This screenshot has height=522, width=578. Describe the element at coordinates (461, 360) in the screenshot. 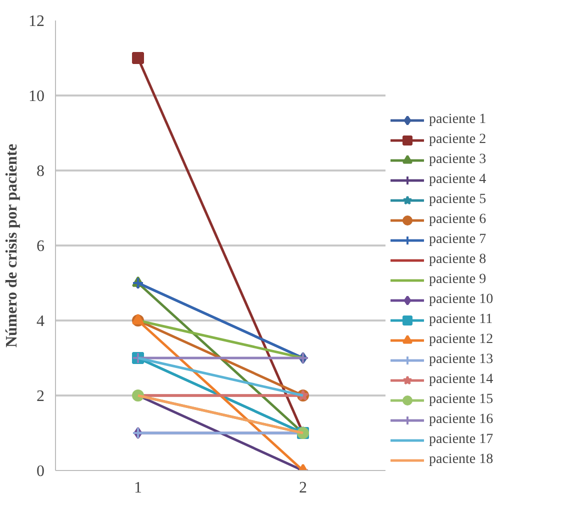

I see `legend-label: paciente 13` at that location.